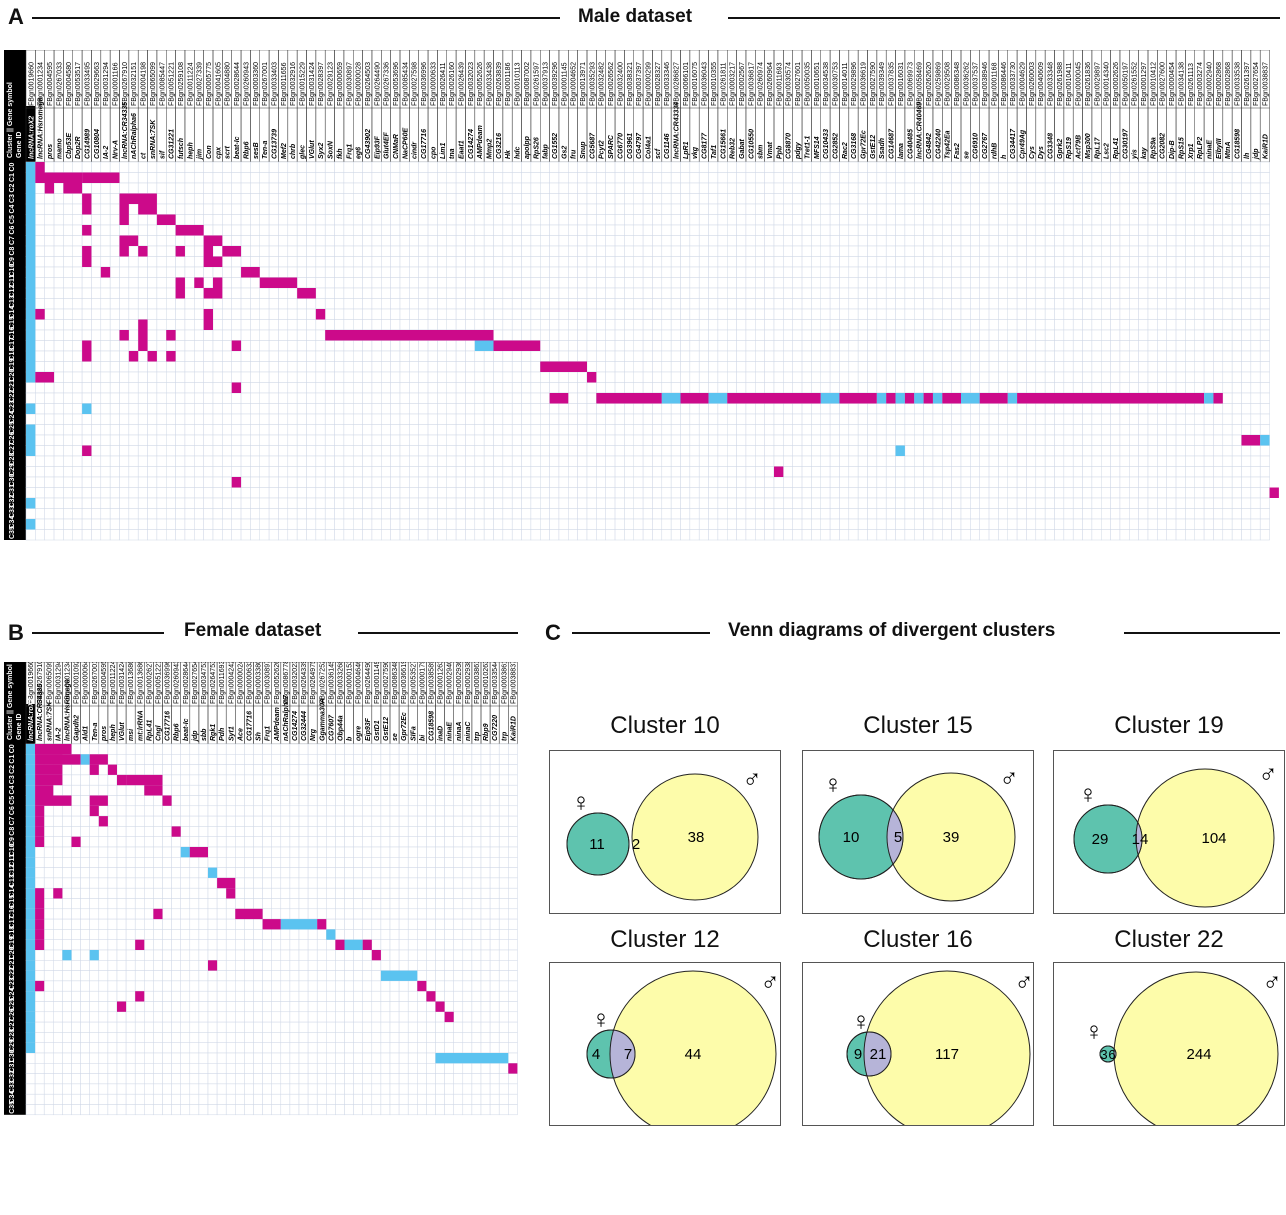 The height and width of the screenshot is (1215, 1286). What do you see at coordinates (1219, 84) in the screenshot?
I see `gene-id-label: FBgn0002868` at bounding box center [1219, 84].